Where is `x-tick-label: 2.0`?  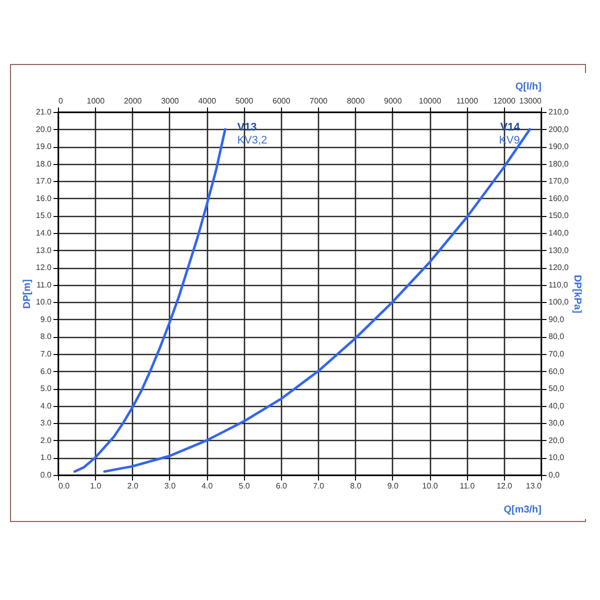
x-tick-label: 2.0 is located at coordinates (133, 486).